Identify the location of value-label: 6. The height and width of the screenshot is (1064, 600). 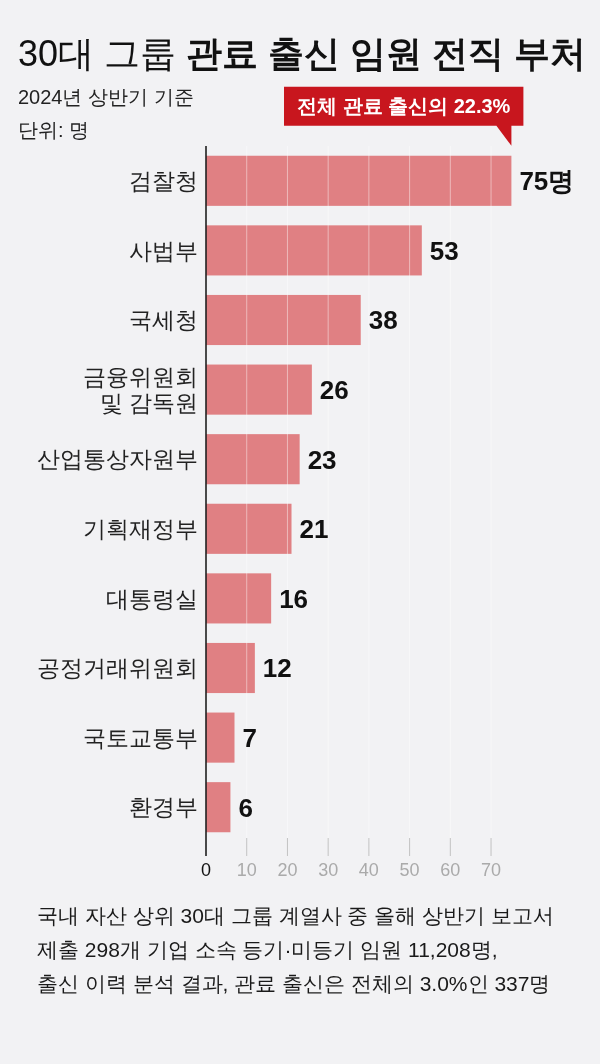
(245, 807).